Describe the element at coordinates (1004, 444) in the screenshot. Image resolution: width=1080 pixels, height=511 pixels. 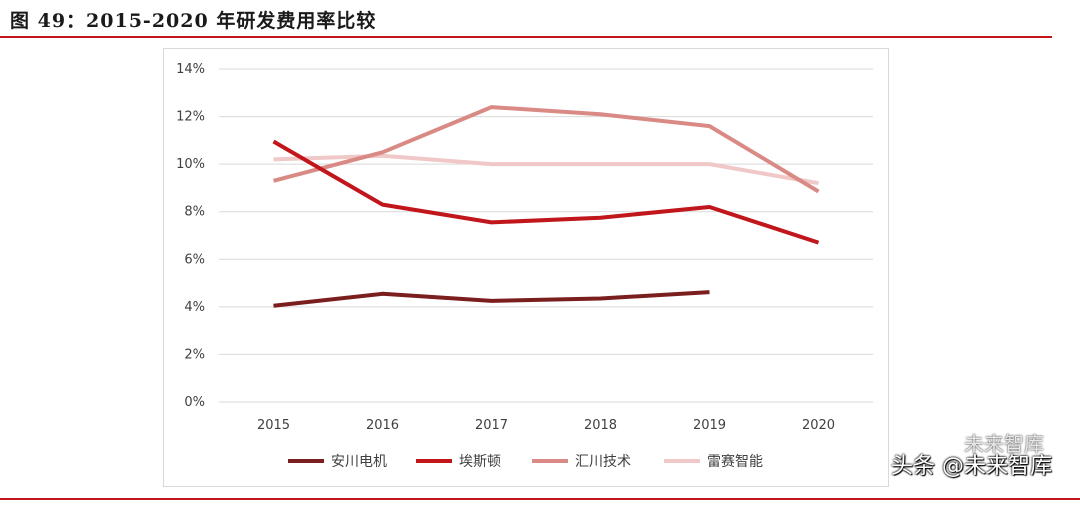
I see `watermark-secondary: 未来智库` at that location.